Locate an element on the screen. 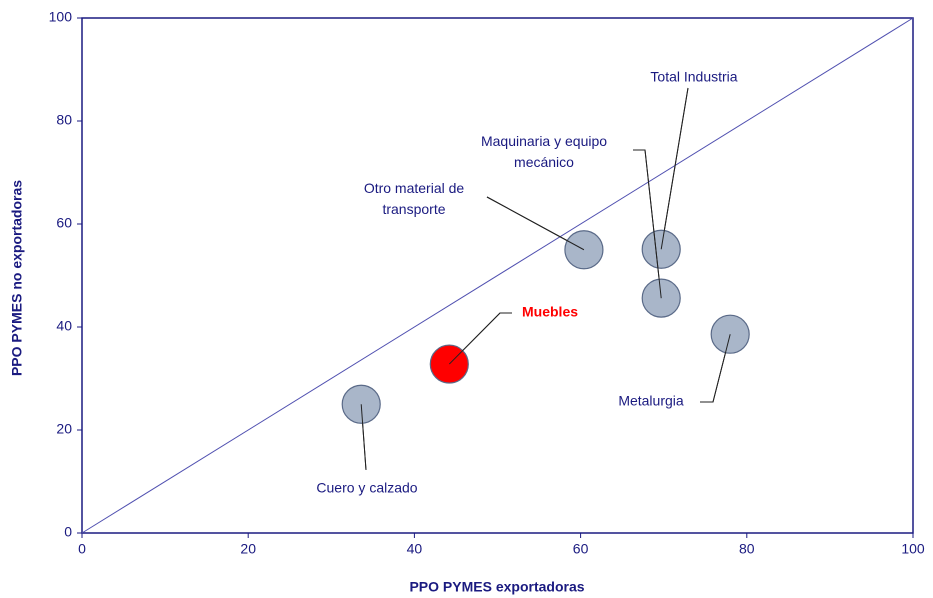 This screenshot has width=933, height=598. y-tick-label: 40 is located at coordinates (64, 326).